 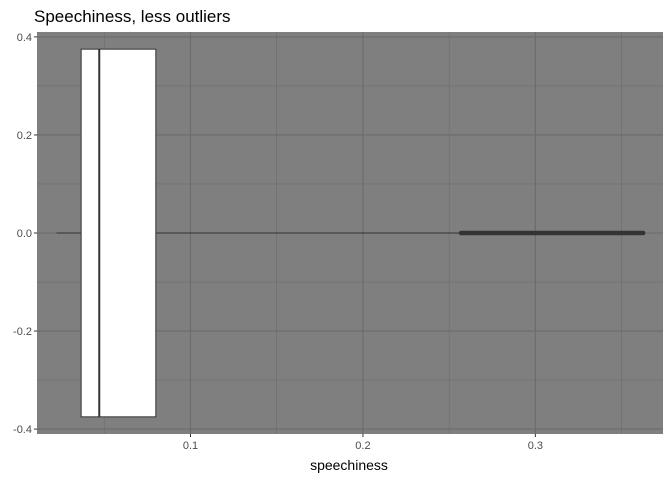 What do you see at coordinates (349, 465) in the screenshot?
I see `x-axis-title: speechiness` at bounding box center [349, 465].